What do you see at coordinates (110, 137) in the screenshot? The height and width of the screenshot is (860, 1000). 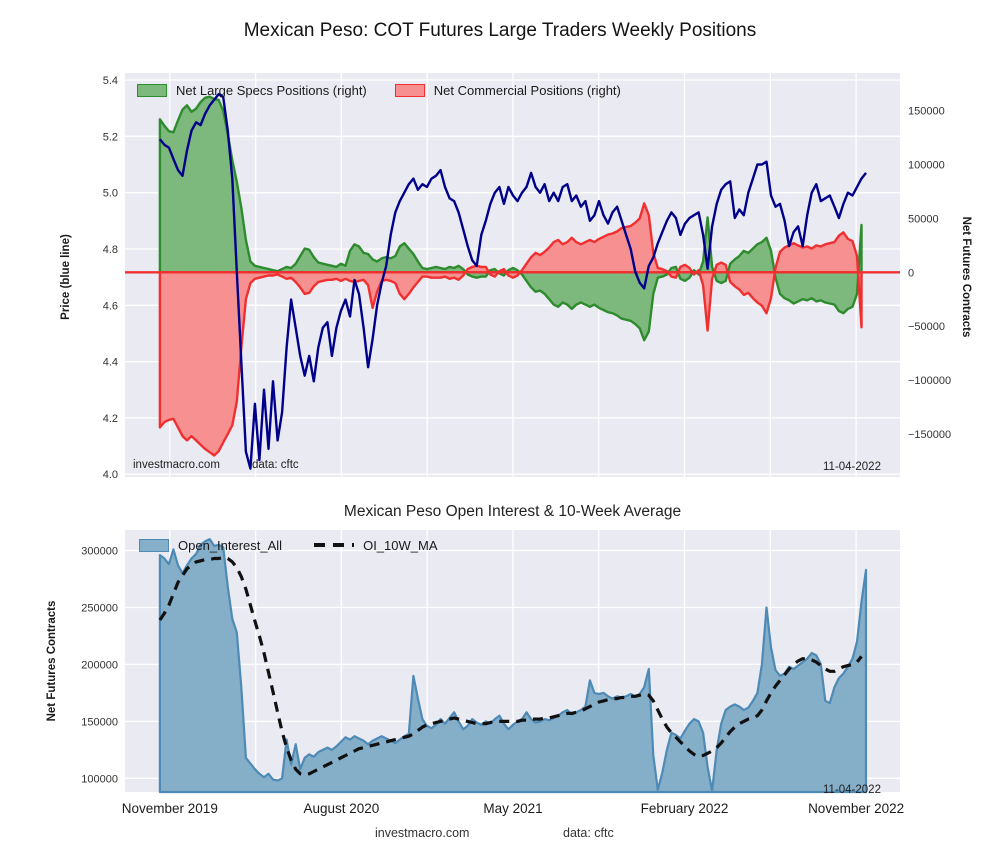 I see `y-tick-left: 5.2` at bounding box center [110, 137].